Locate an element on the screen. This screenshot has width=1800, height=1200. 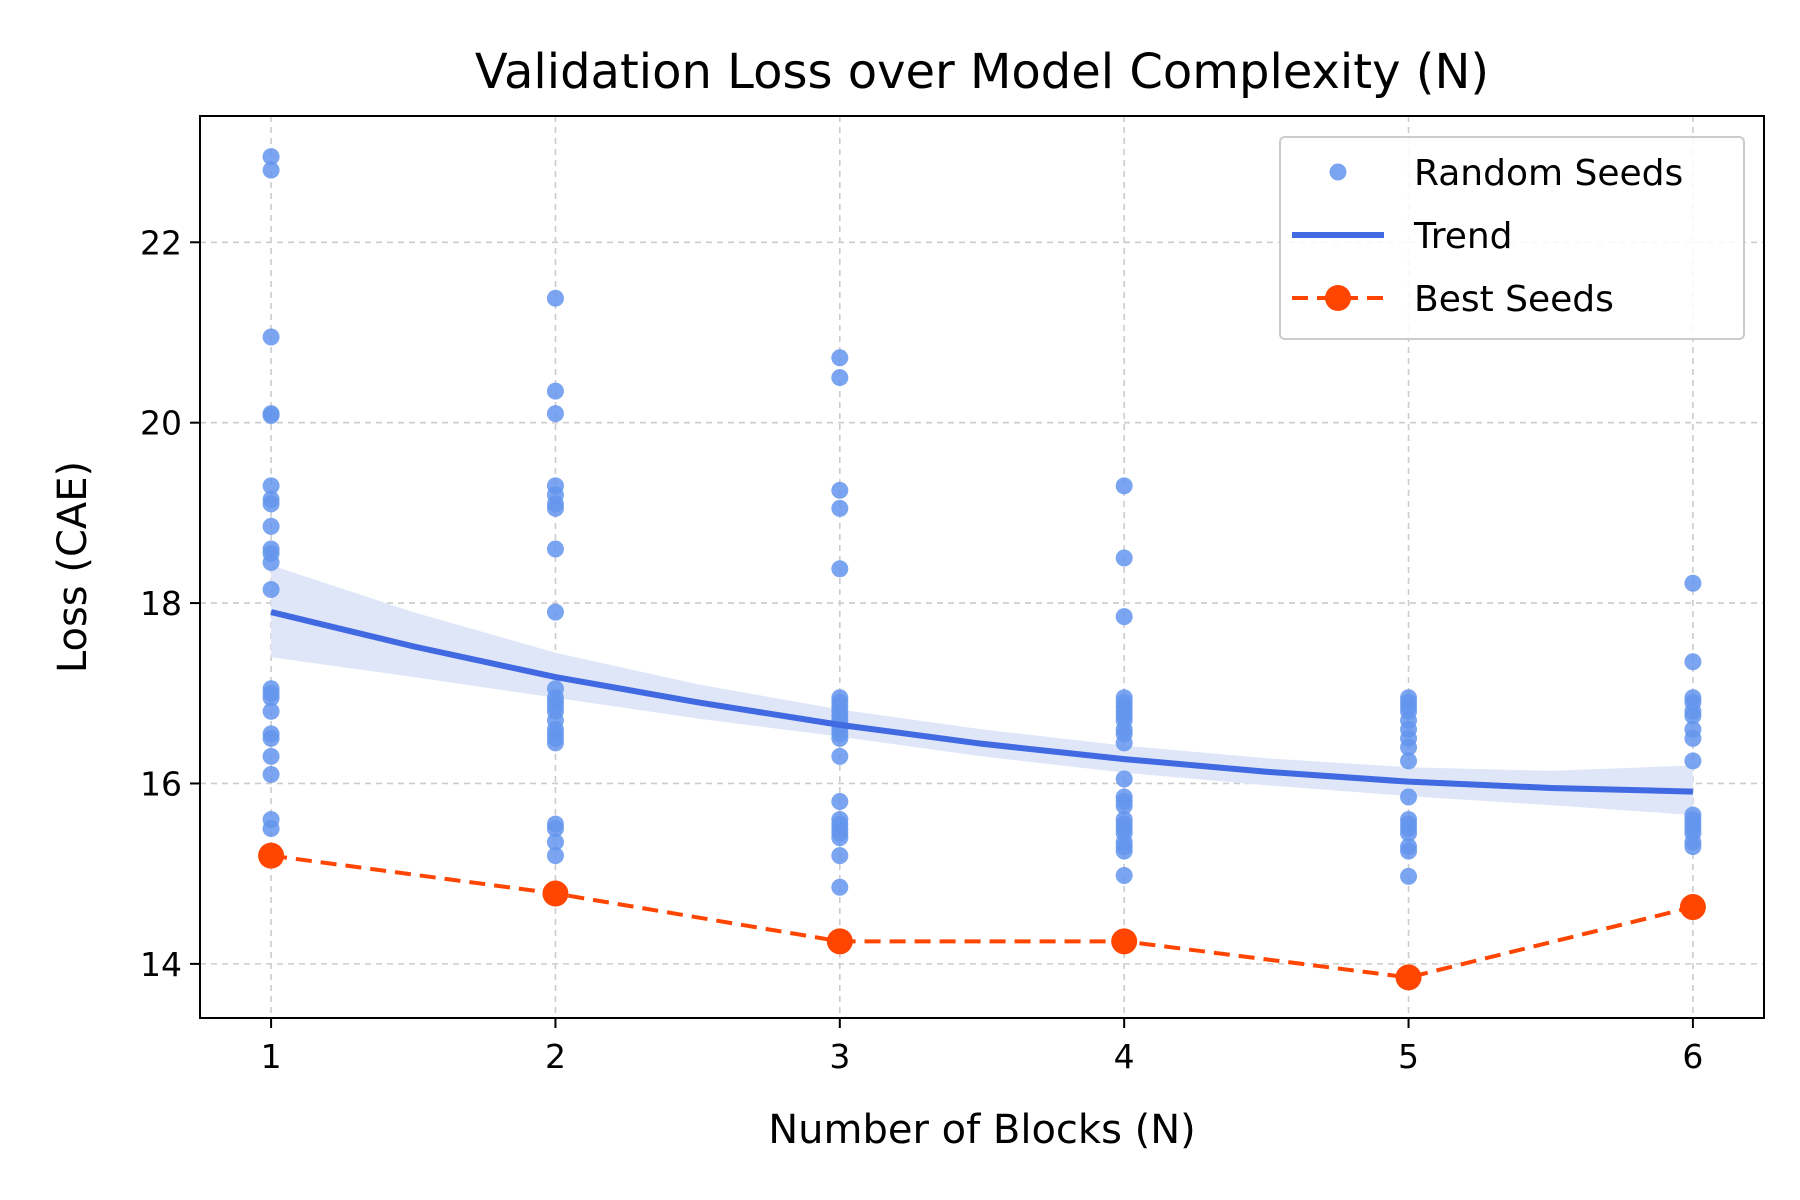
x-tick-label: 2 is located at coordinates (555, 1056).